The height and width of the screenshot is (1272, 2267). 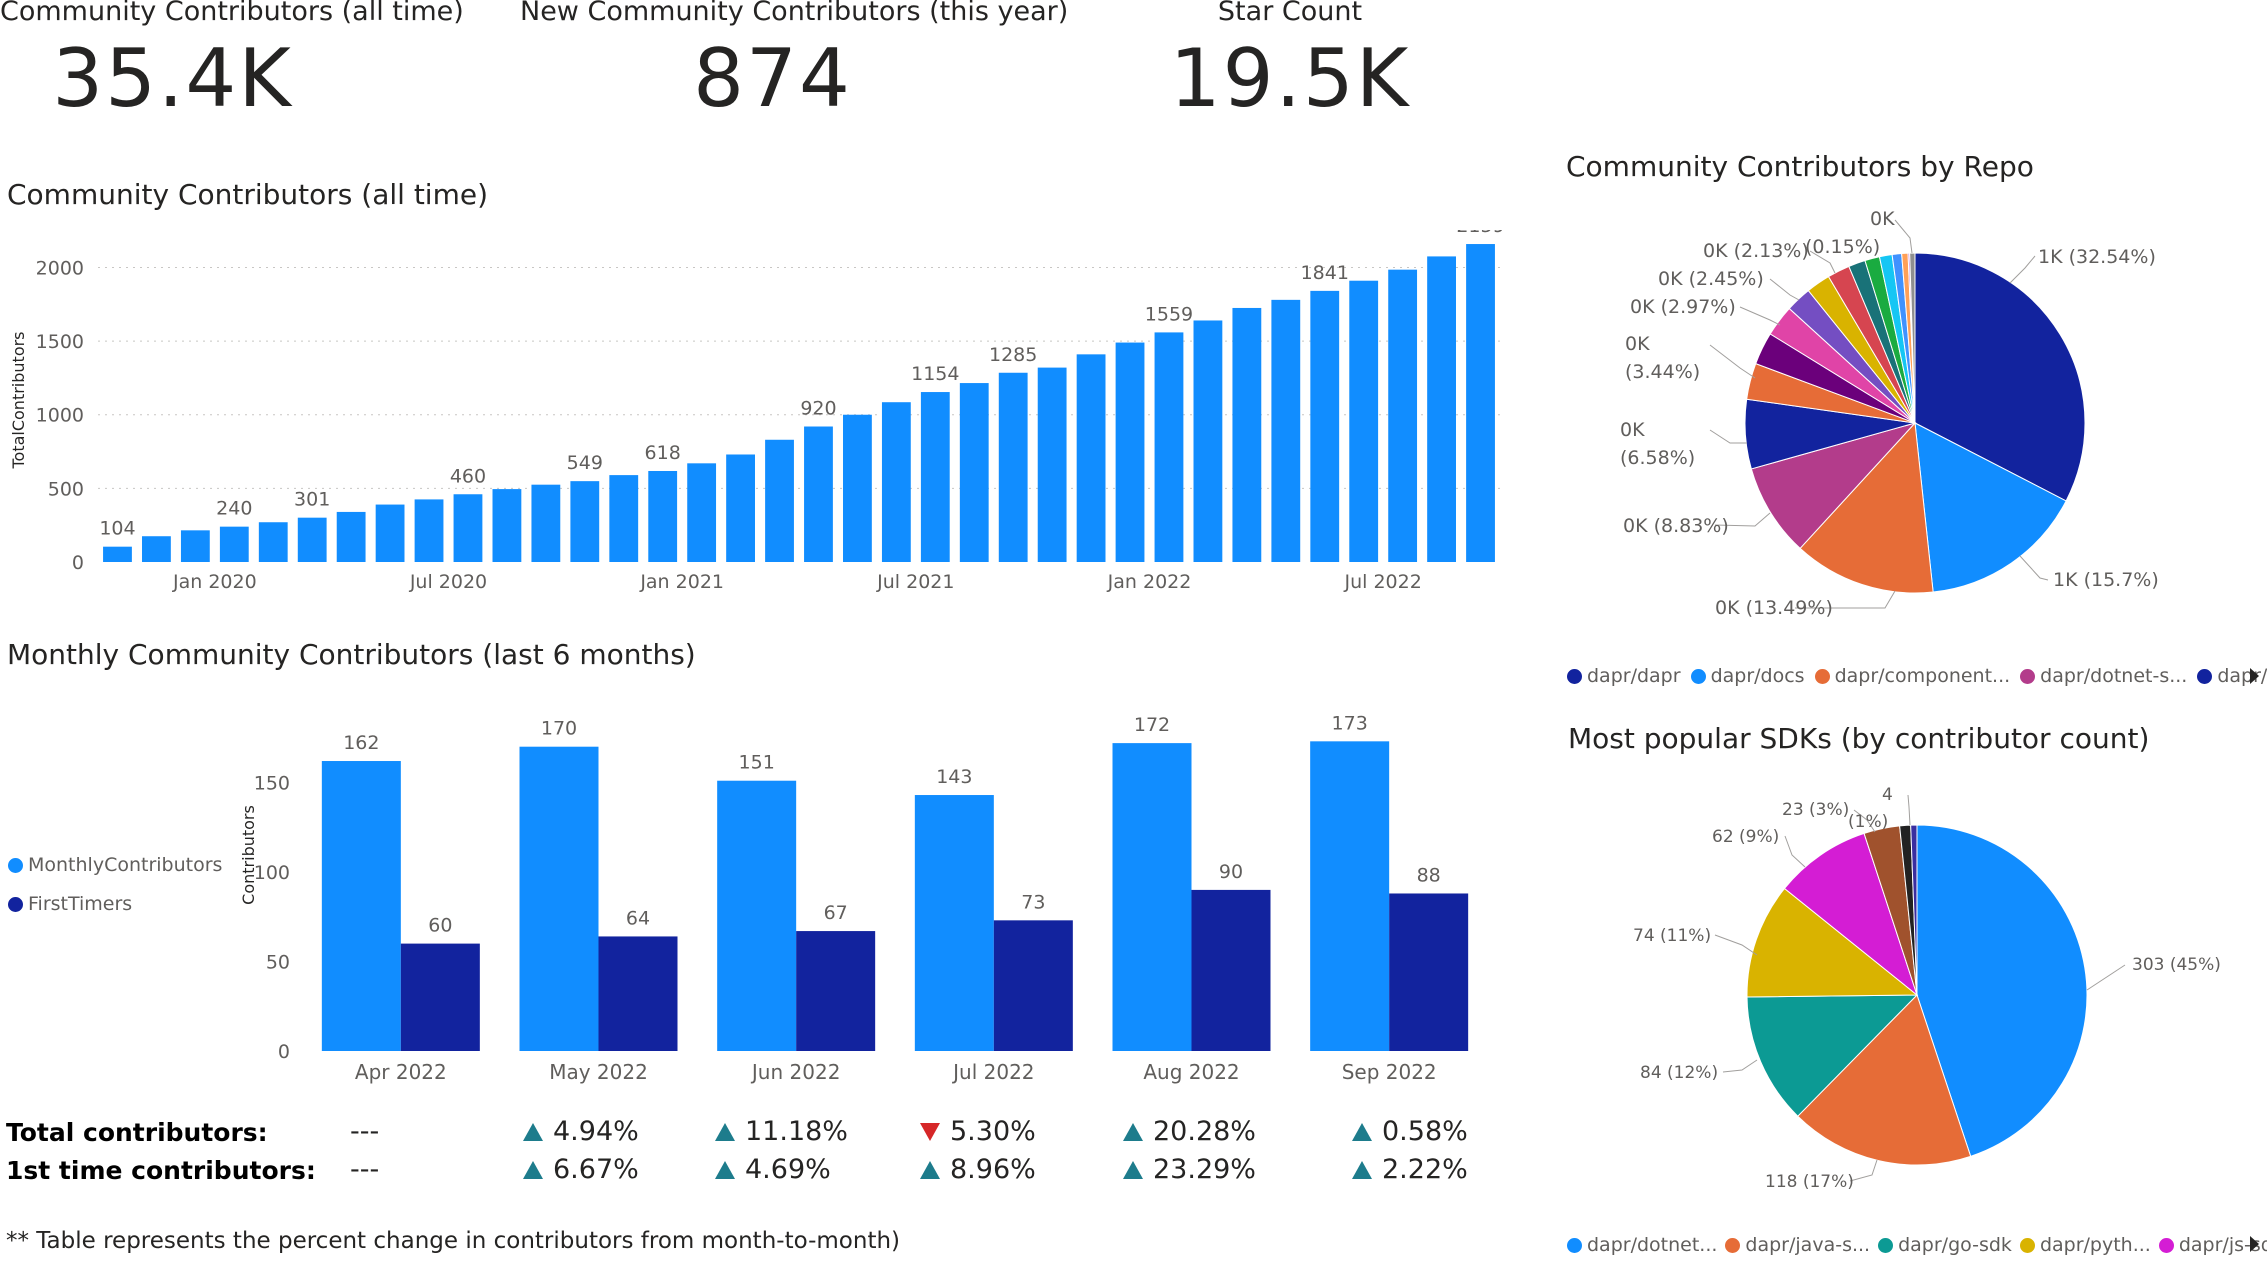 What do you see at coordinates (795, 1072) in the screenshot?
I see `x-tick-label: Jun 2022` at bounding box center [795, 1072].